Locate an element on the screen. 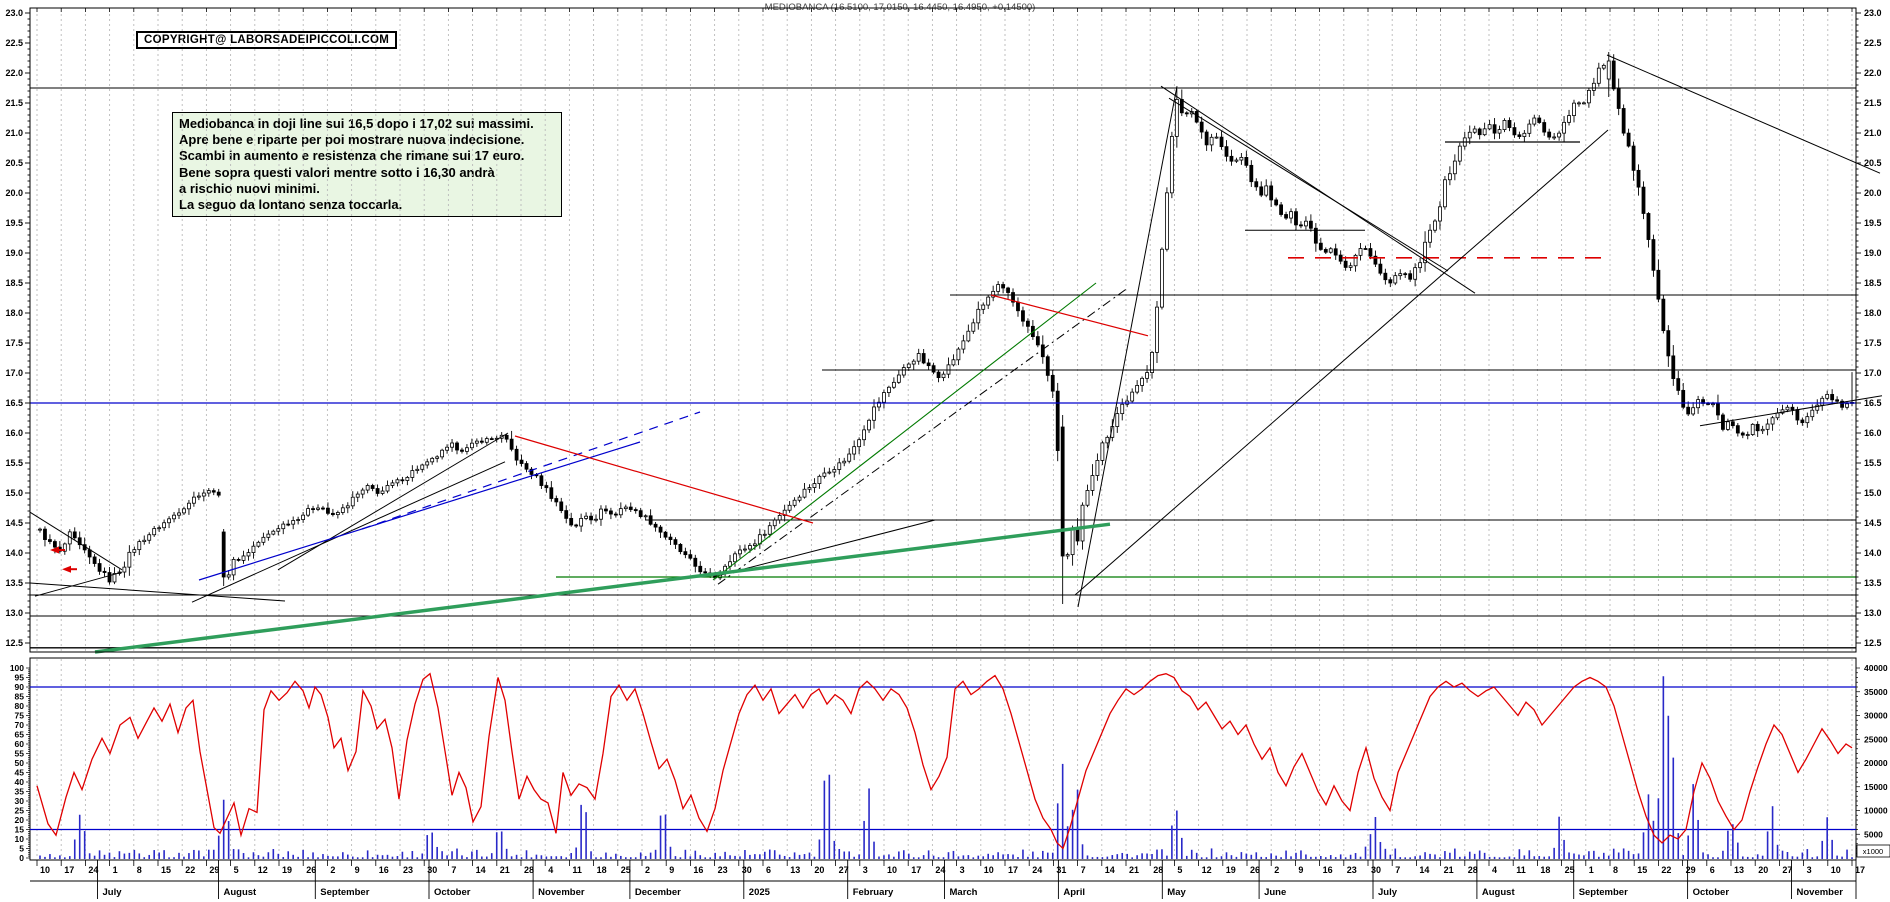 The image size is (1890, 902). price-label-right: 18.0 is located at coordinates (1873, 313).